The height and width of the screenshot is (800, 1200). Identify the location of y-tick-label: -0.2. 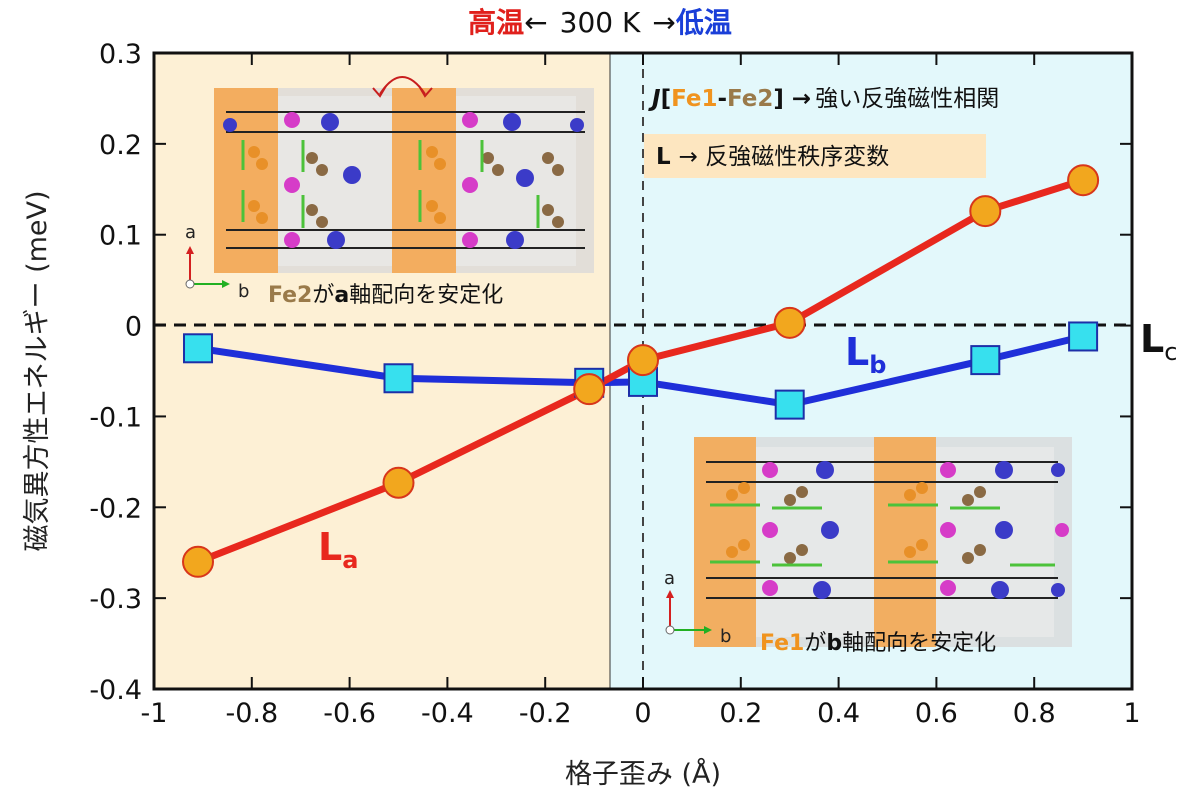
(115, 508).